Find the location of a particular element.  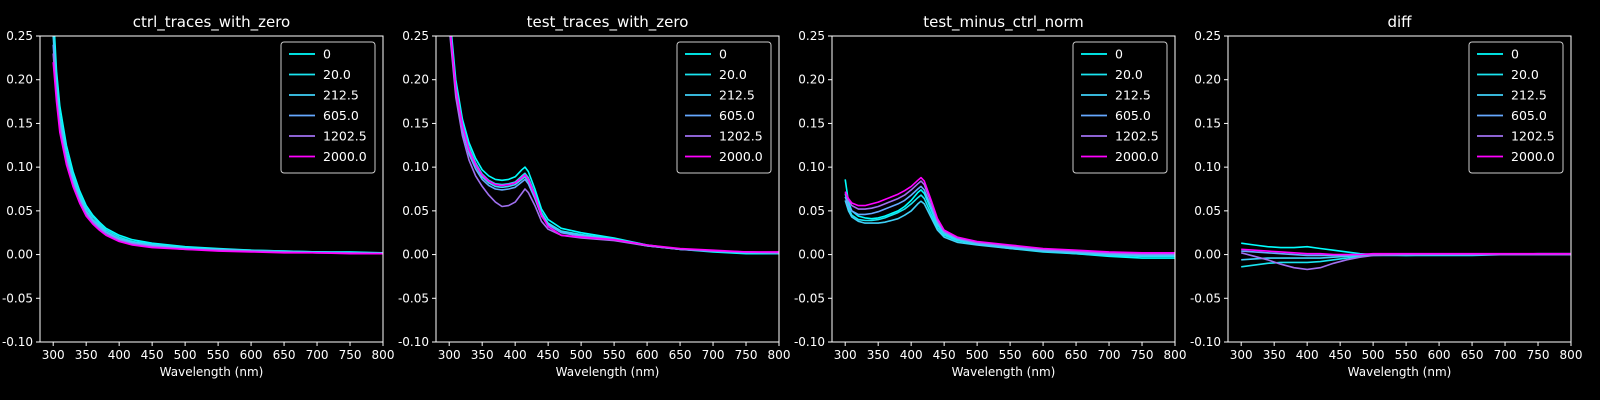

chart-title: ctrl_traces_with_zero is located at coordinates (211, 22).